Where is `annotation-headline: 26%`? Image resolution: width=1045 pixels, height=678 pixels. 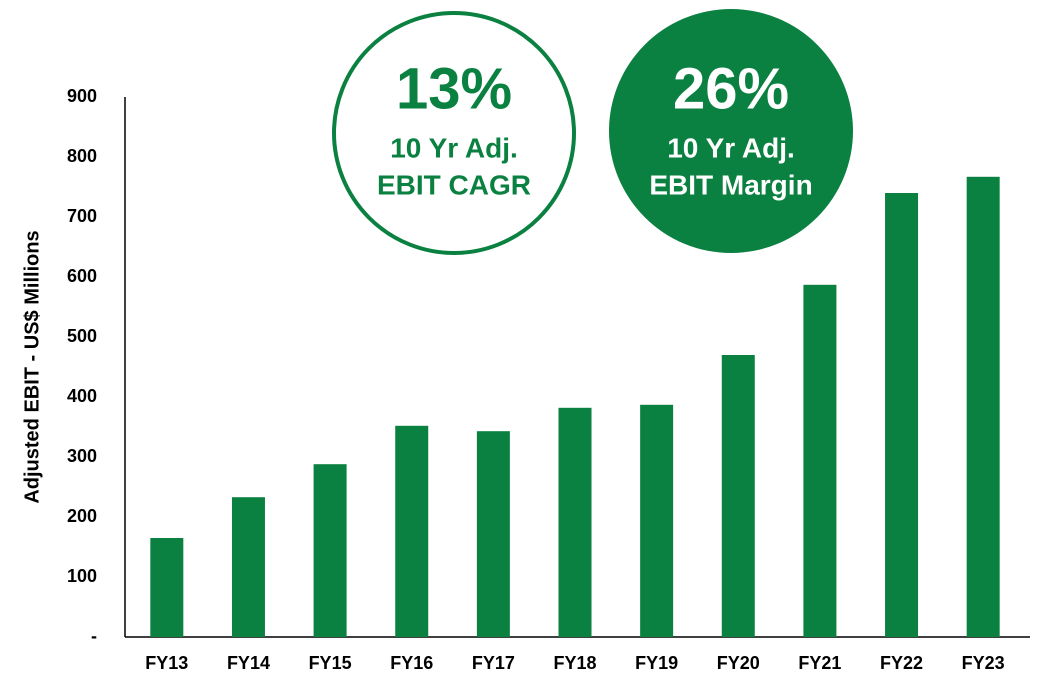
annotation-headline: 26% is located at coordinates (731, 88).